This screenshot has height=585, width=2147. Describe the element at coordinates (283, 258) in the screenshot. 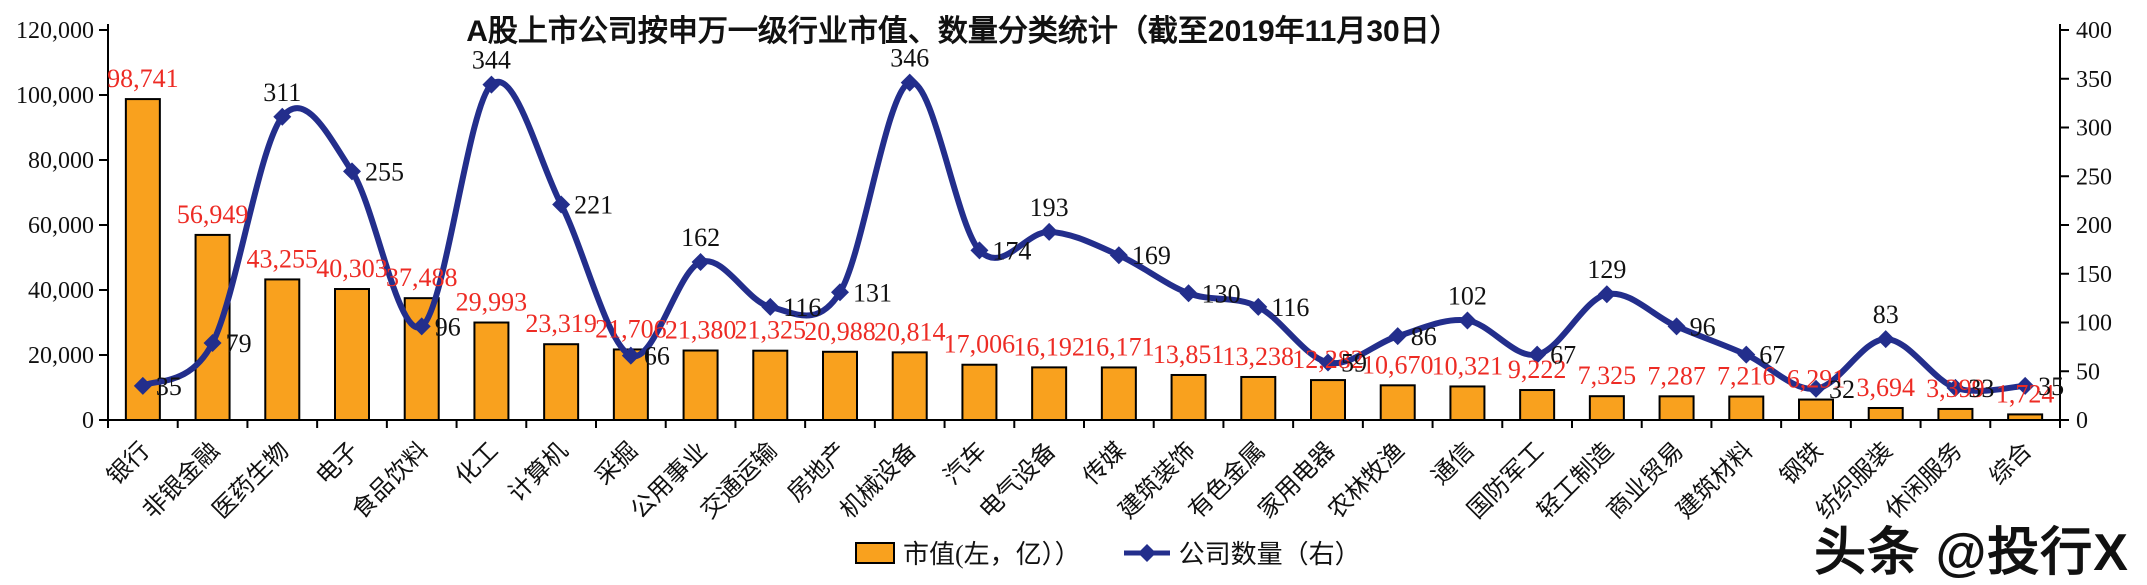

I see `bar-value-label: 43,255` at that location.